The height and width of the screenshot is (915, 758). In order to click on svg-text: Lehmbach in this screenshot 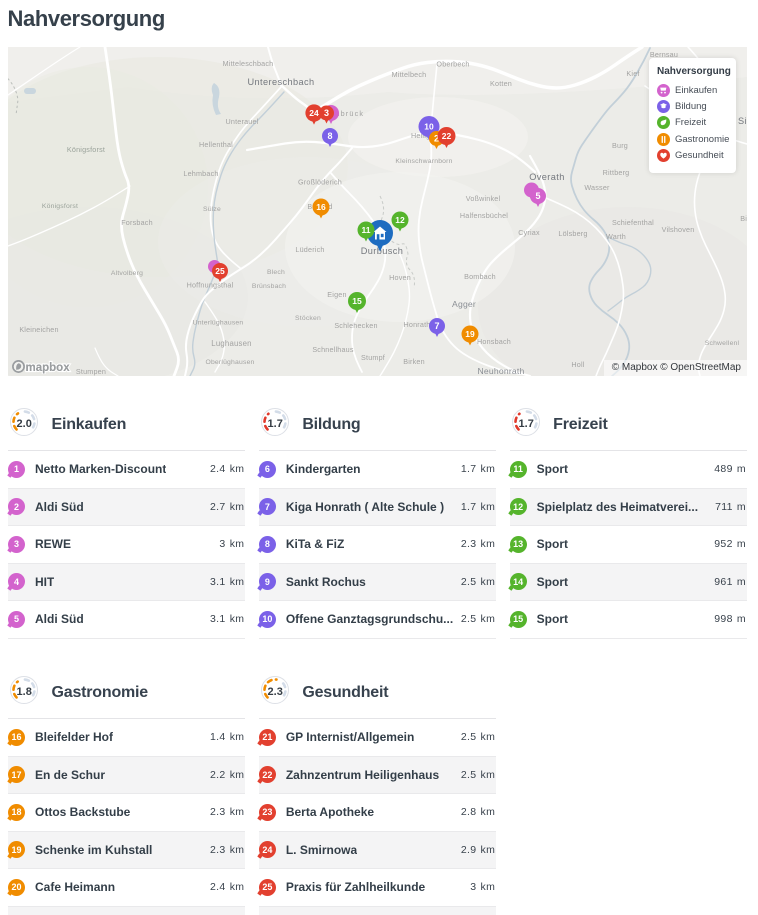, I will do `click(200, 173)`.